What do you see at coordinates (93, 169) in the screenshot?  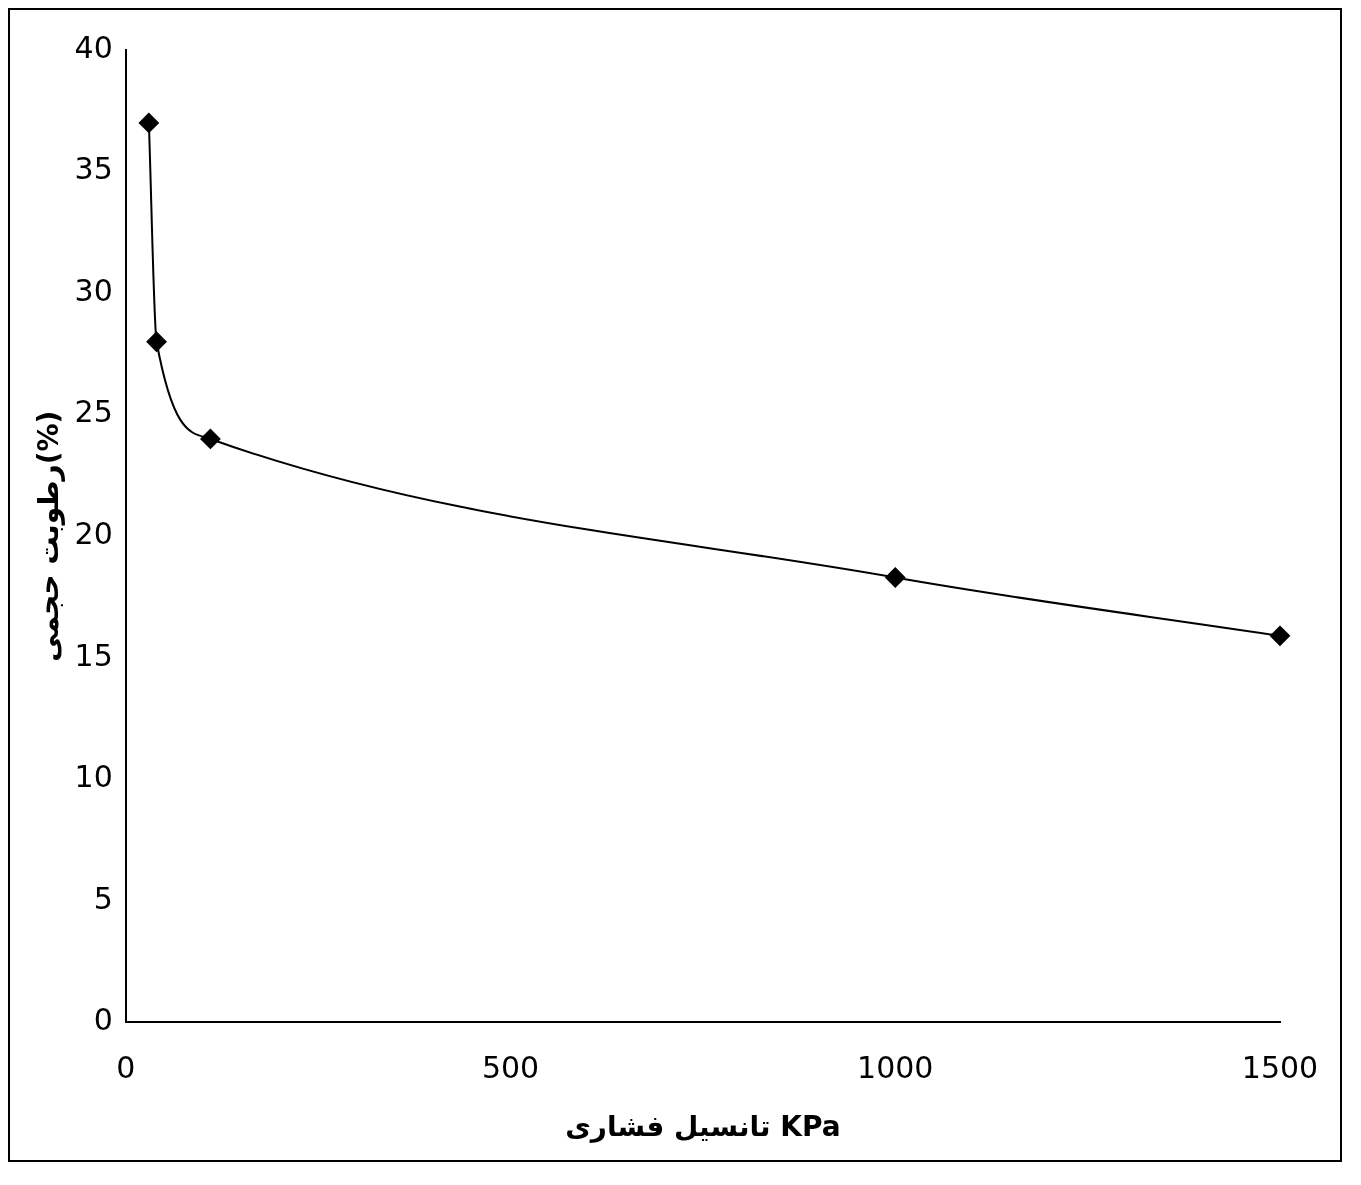 I see `y-tick-label: 35` at bounding box center [93, 169].